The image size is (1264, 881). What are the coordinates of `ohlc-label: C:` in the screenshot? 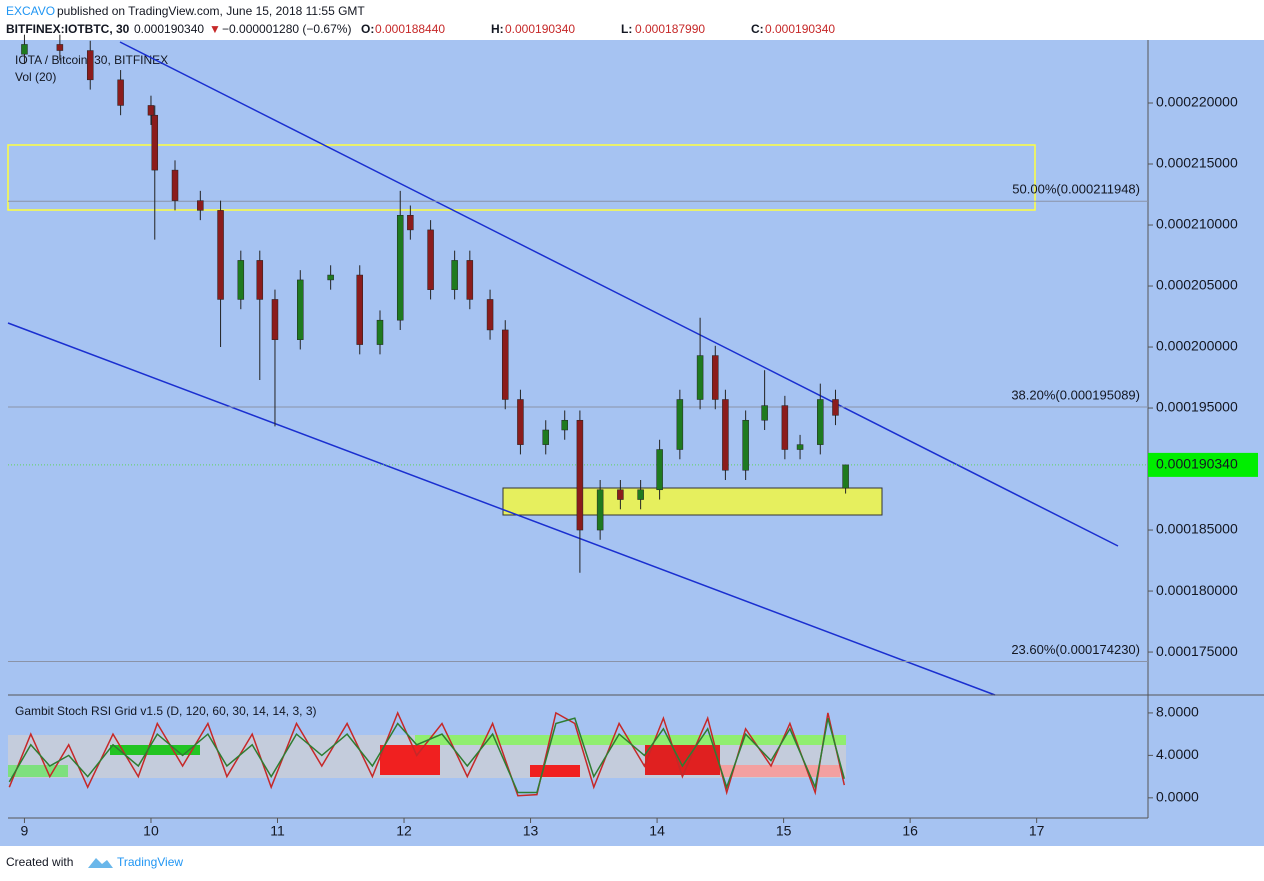 It's located at (757, 29).